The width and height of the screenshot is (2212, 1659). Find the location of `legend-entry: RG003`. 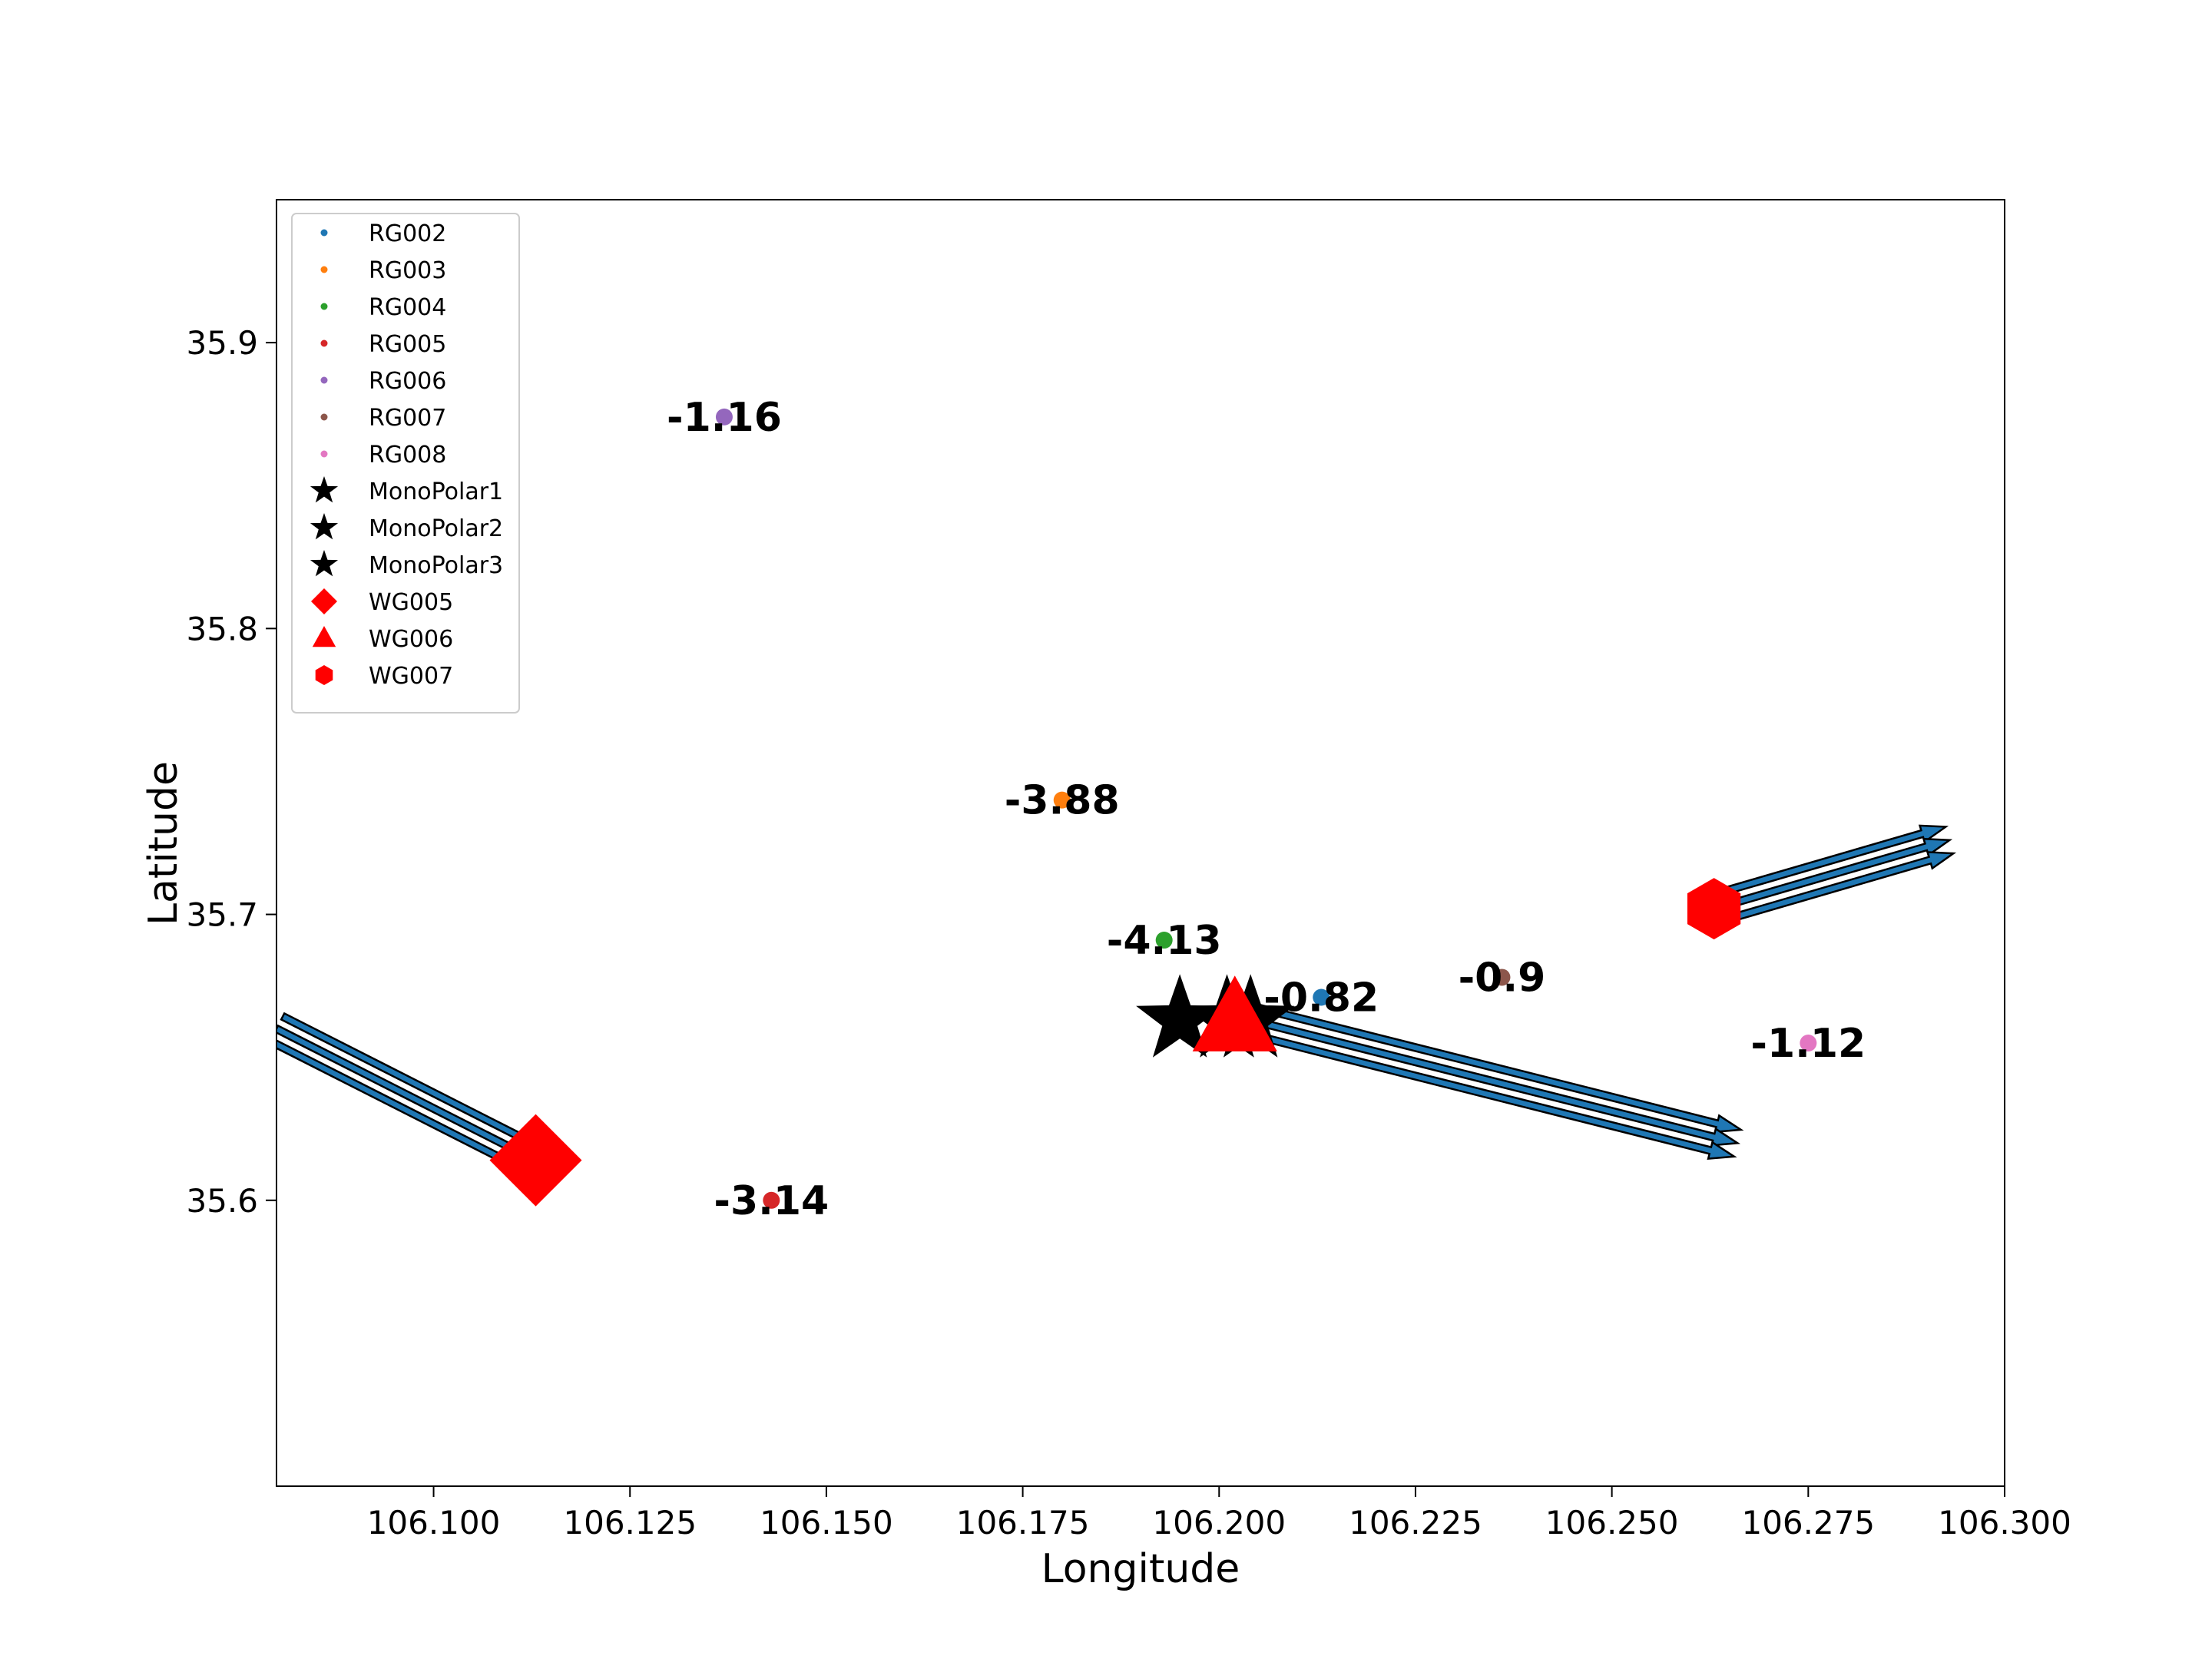

legend-entry: RG003 is located at coordinates (407, 270).